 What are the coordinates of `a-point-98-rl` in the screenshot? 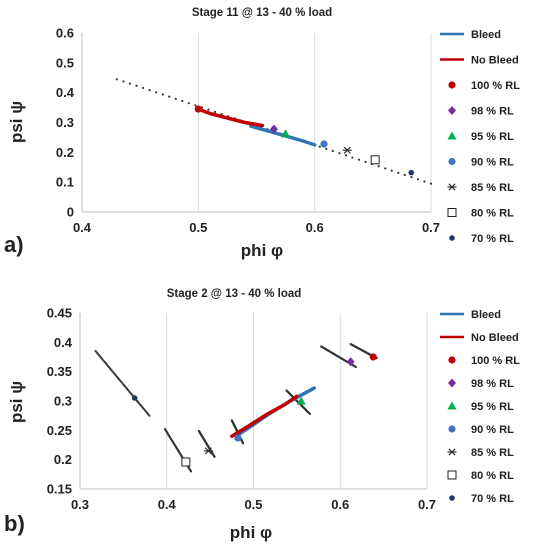 It's located at (273, 129).